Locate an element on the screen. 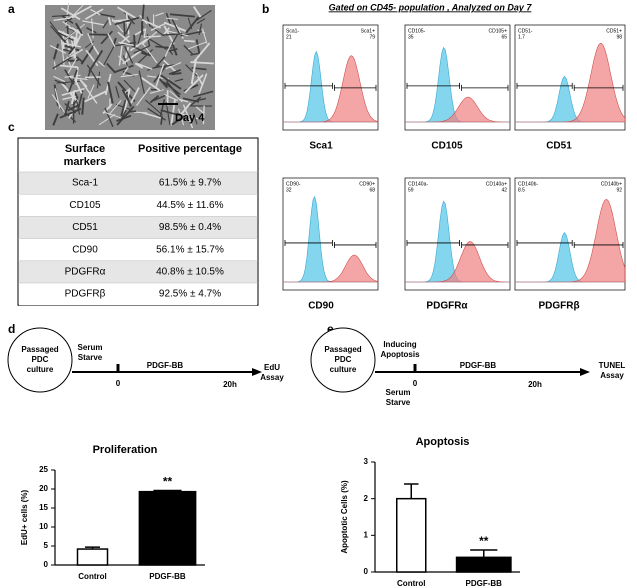  caption: Day 4 is located at coordinates (190, 118).